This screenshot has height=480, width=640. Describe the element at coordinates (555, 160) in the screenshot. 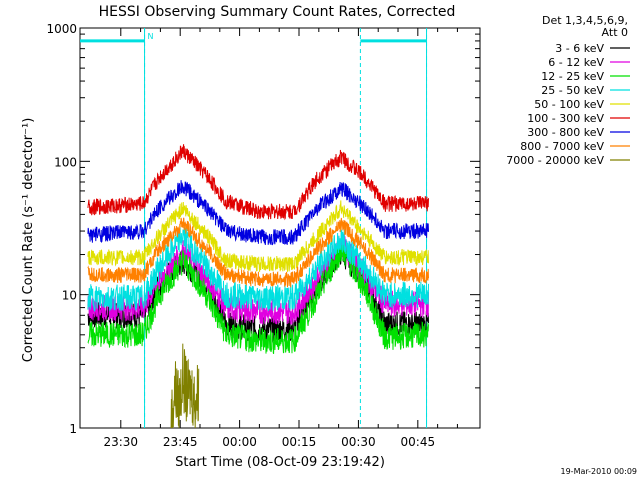

I see `legend-entry-label: 7000 - 20000 keV` at that location.